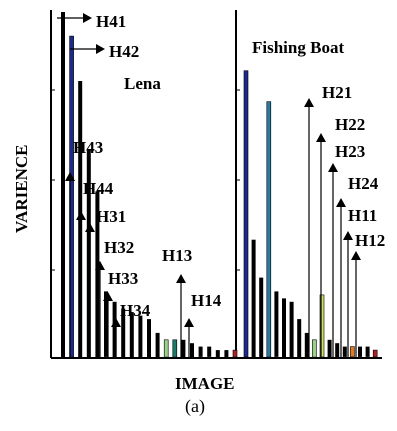 The width and height of the screenshot is (397, 431). Describe the element at coordinates (111, 216) in the screenshot. I see `annotation-label-h31: H31` at that location.